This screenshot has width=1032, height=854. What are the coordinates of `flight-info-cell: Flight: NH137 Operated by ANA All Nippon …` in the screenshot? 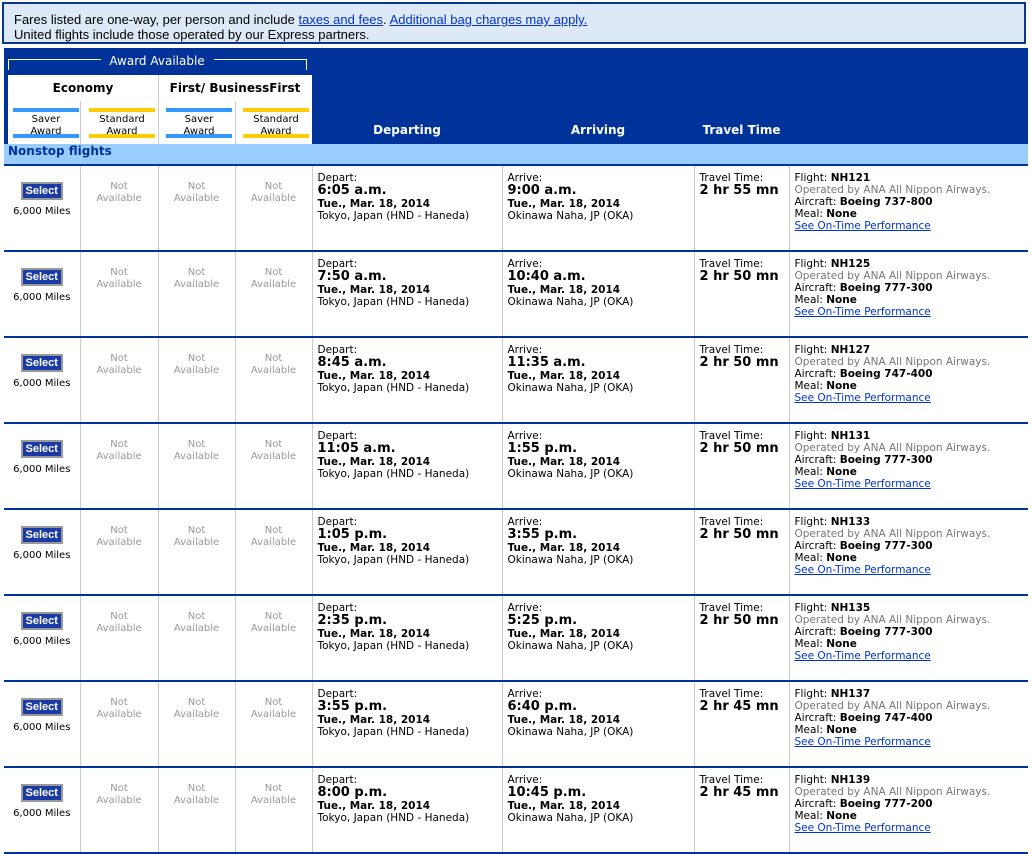 It's located at (908, 724).